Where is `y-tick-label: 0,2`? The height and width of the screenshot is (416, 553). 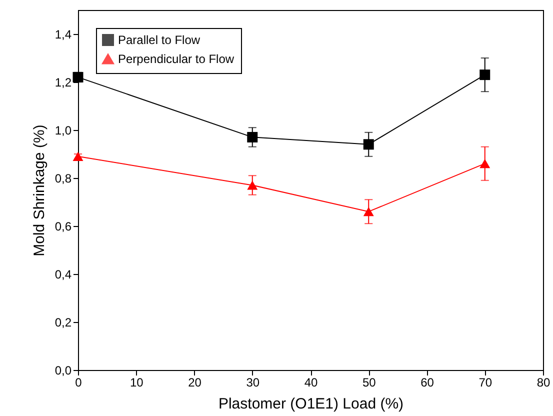
y-tick-label: 0,2 is located at coordinates (63, 323).